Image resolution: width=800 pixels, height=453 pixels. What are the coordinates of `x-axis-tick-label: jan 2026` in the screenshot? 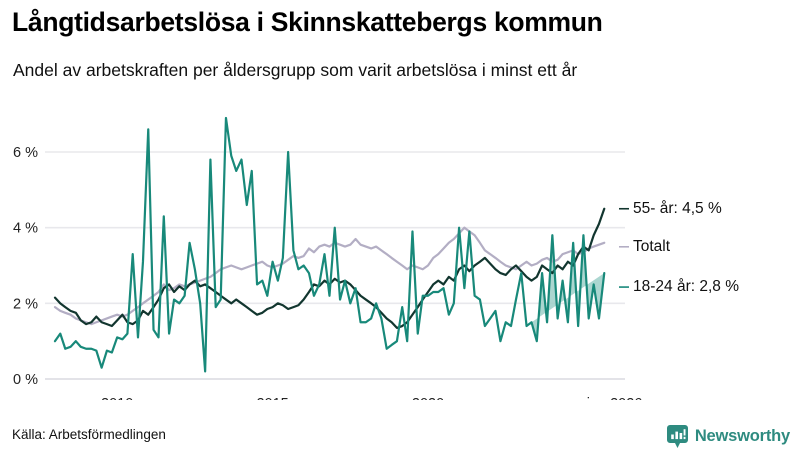 It's located at (614, 398).